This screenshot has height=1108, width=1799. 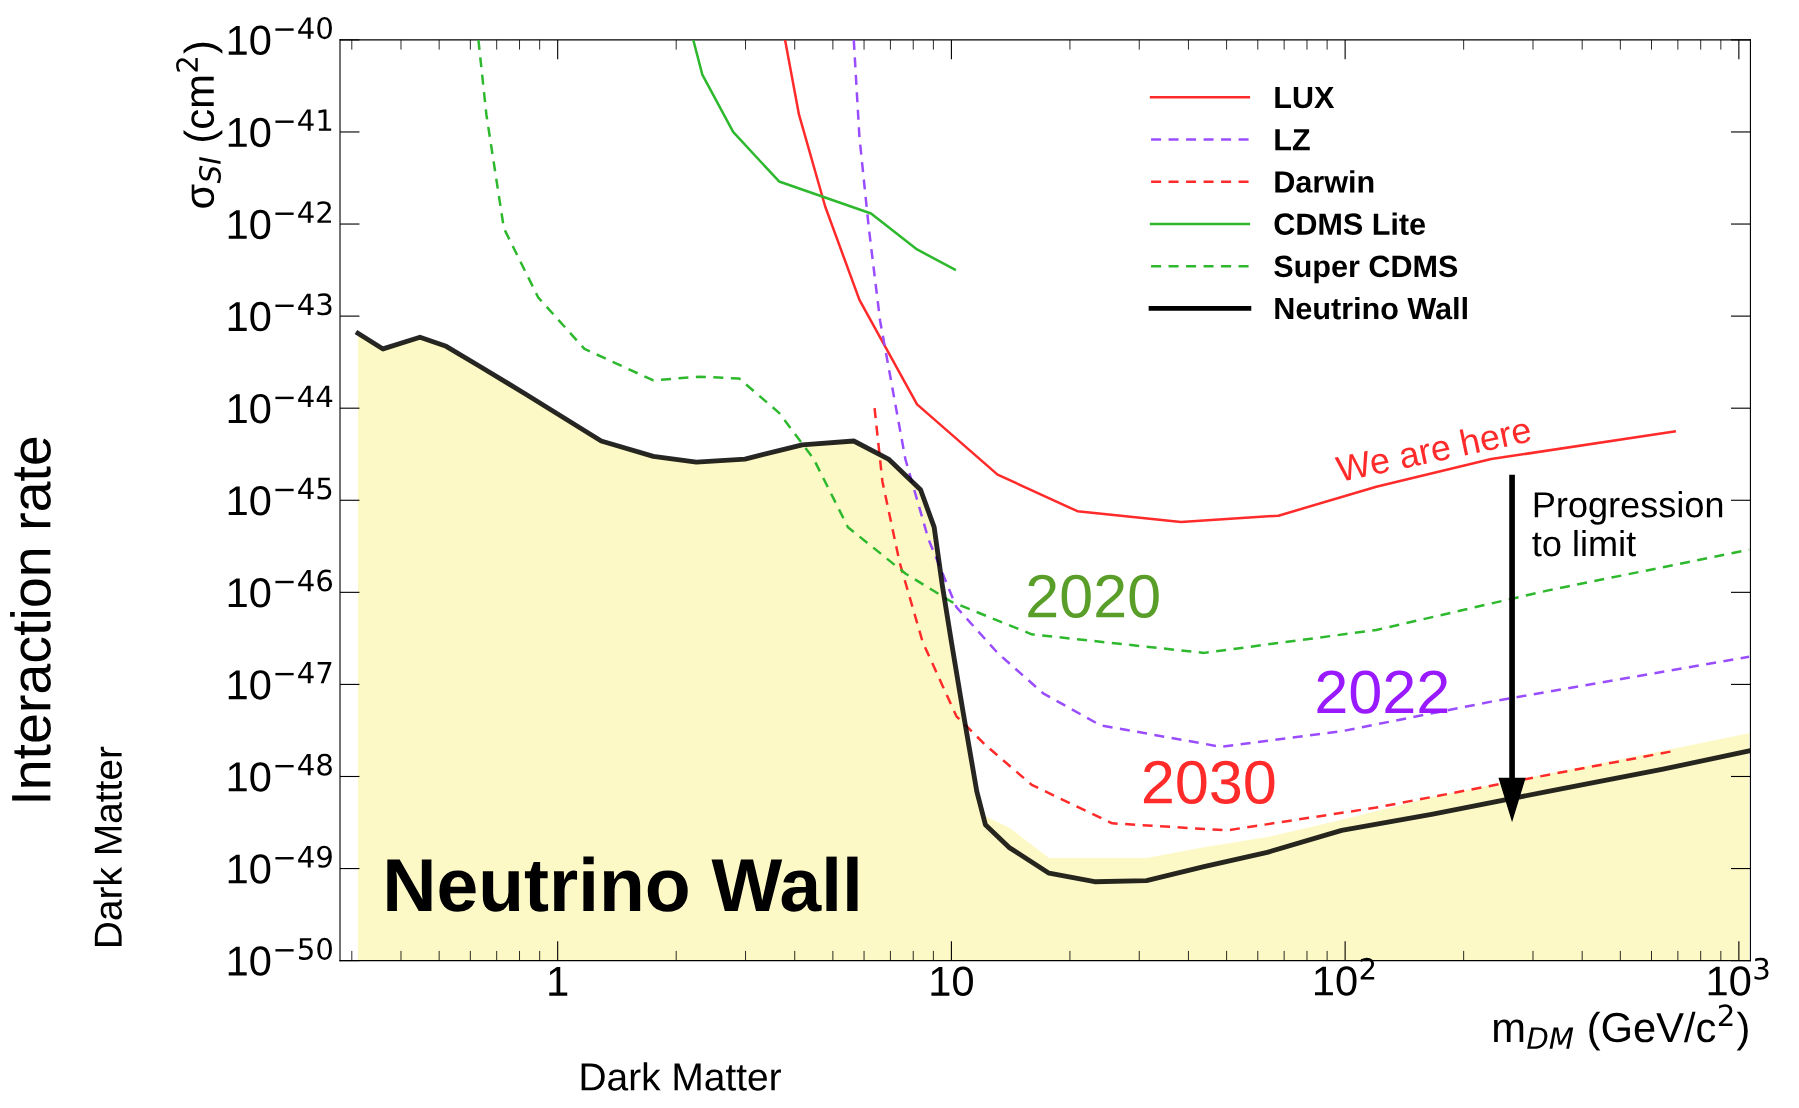 What do you see at coordinates (952, 981) in the screenshot?
I see `x-tick-label: 10` at bounding box center [952, 981].